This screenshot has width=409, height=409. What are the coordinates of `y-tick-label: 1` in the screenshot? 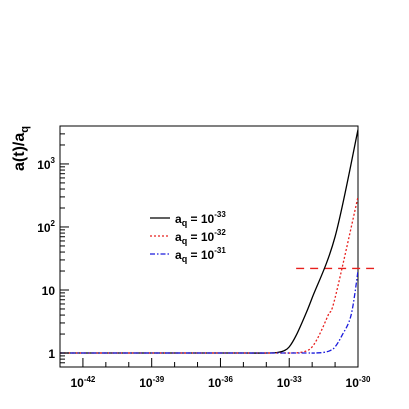 It's located at (51, 354).